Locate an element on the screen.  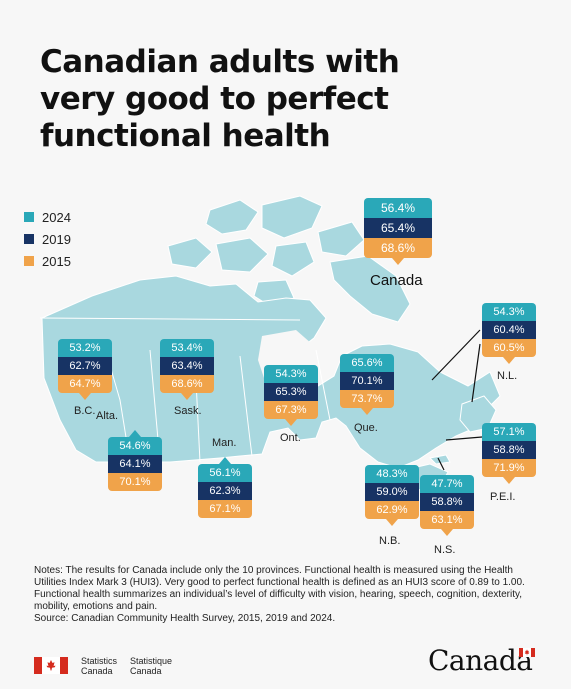
callout-nl: 54.3% 60.4% 60.5% is located at coordinates (509, 333).